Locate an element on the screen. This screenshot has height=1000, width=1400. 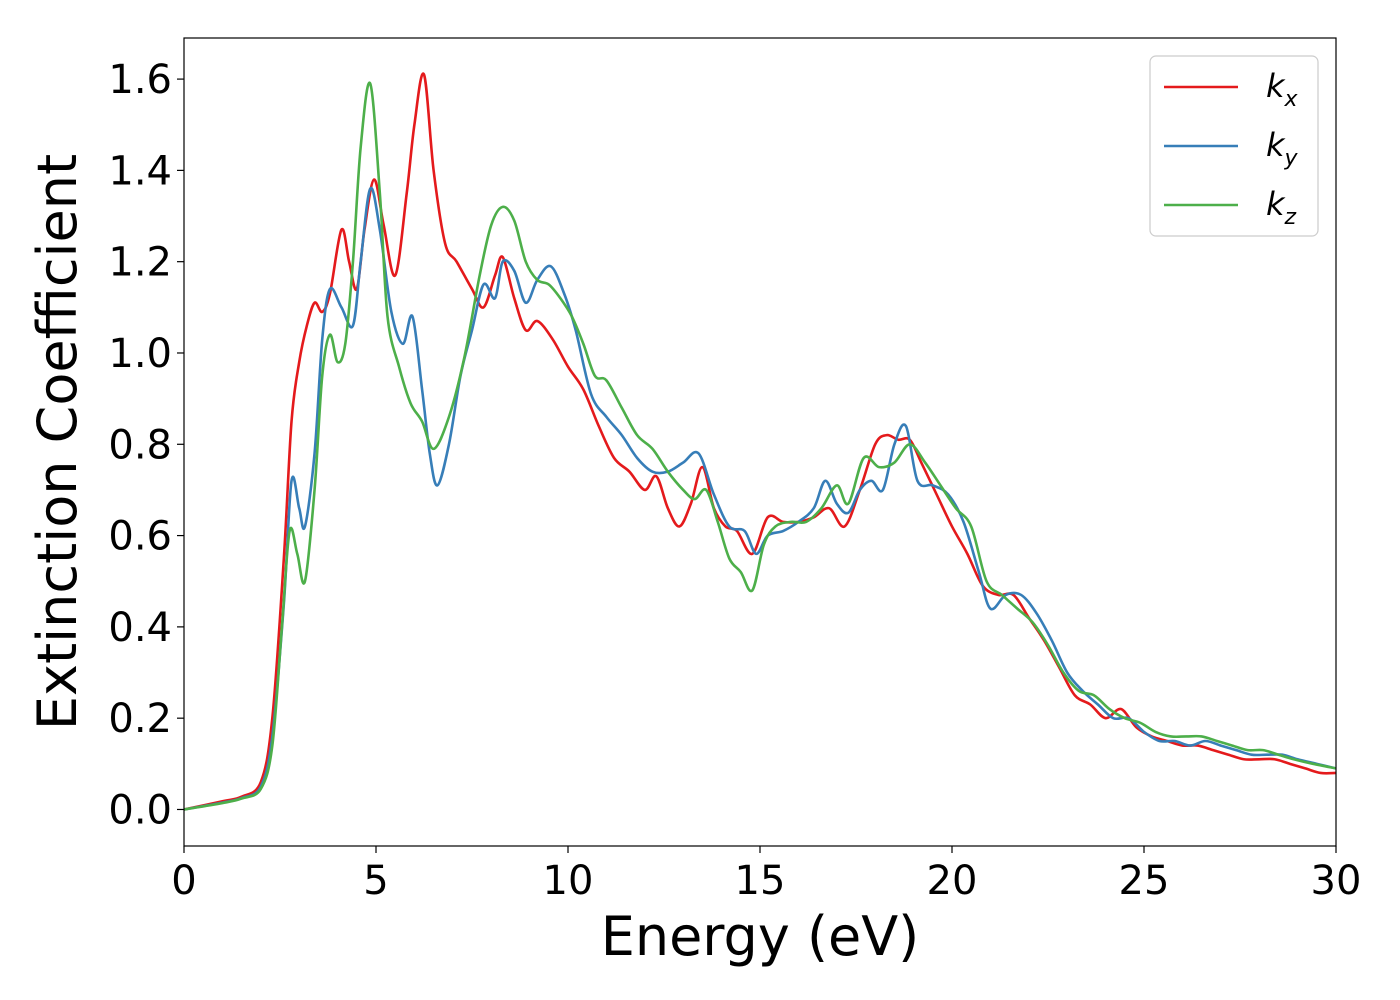
x-tick-label: 0 is located at coordinates (183, 881).